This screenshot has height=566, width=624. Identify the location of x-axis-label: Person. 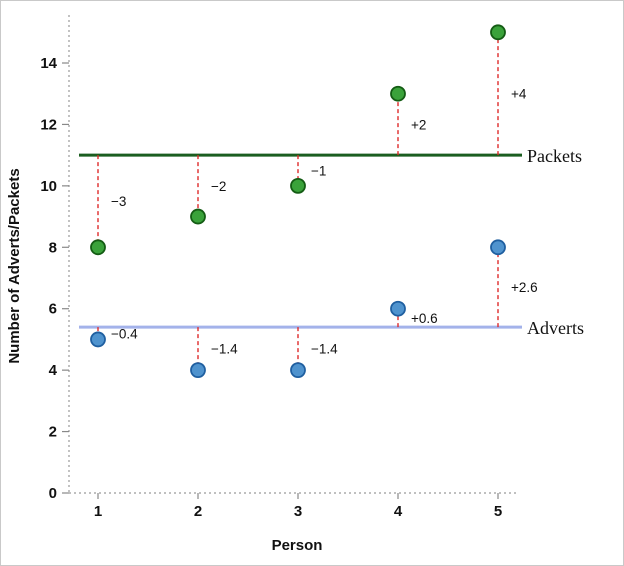
(297, 545).